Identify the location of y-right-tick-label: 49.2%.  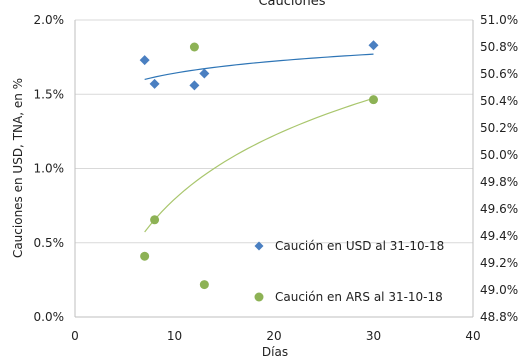
(499, 263).